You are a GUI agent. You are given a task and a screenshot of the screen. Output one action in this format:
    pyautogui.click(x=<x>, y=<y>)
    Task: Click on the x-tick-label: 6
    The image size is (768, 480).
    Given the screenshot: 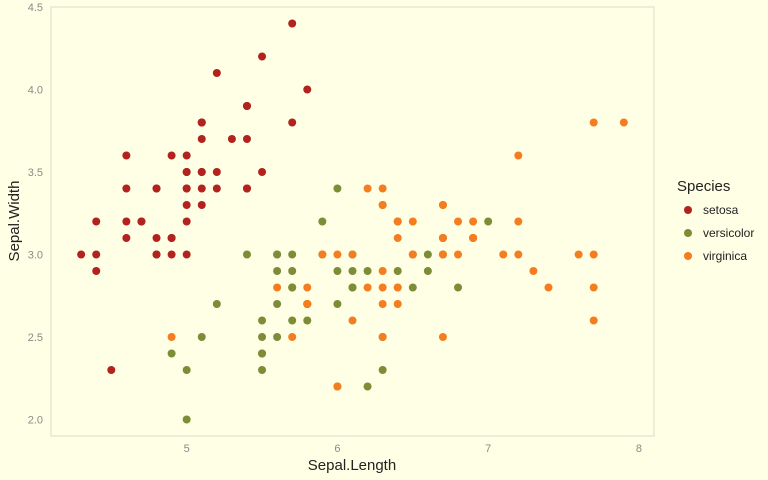 What is the action you would take?
    pyautogui.click(x=337, y=449)
    